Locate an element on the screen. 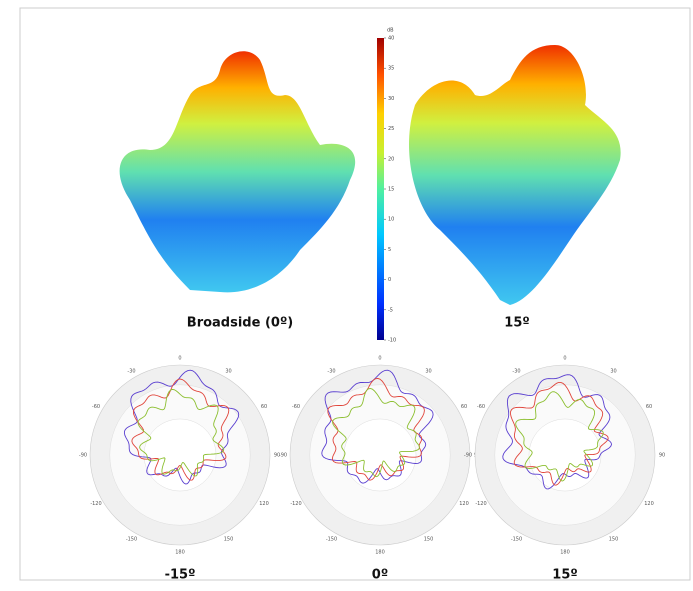 Image resolution: width=693 pixels, height=591 pixels. colorbar-tick-label: 20 is located at coordinates (391, 159).